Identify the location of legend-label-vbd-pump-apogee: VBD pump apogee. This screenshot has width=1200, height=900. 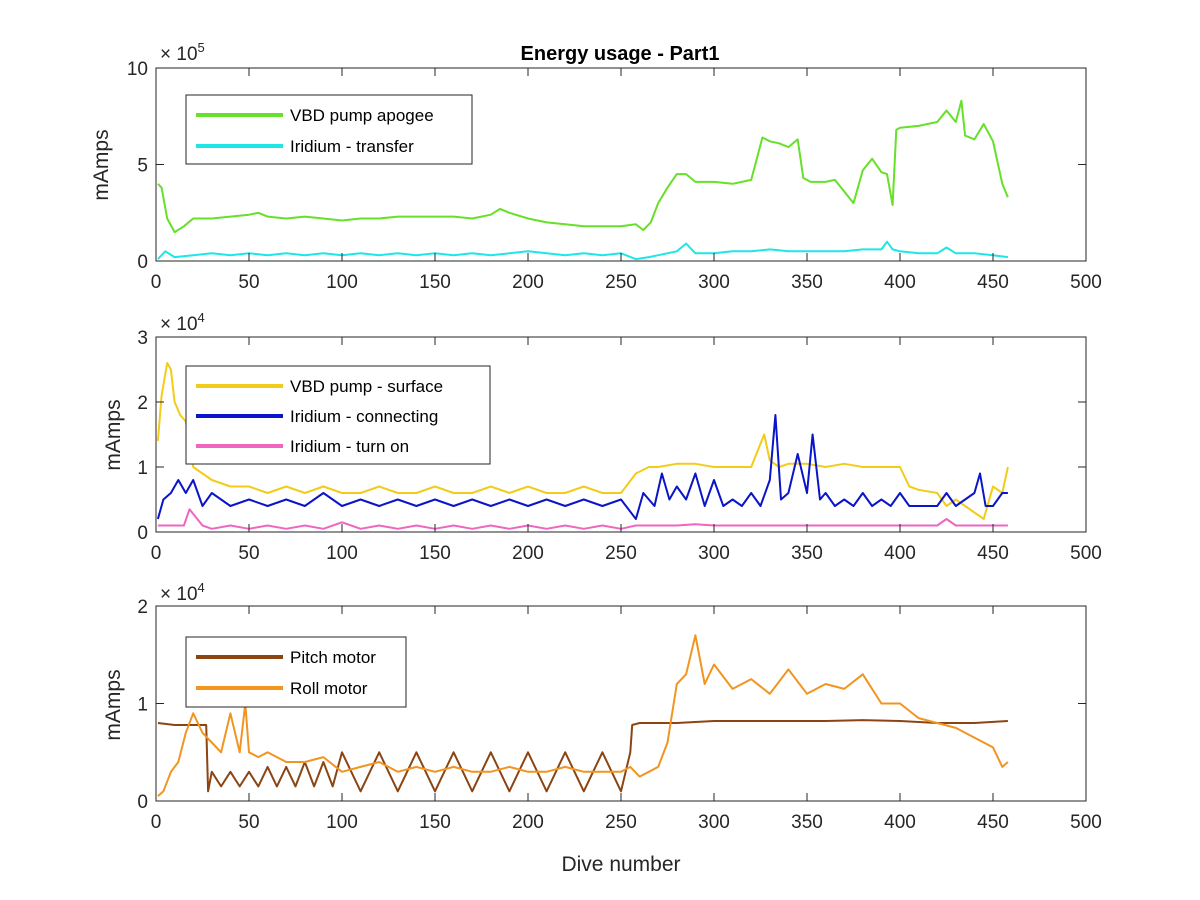
(362, 115).